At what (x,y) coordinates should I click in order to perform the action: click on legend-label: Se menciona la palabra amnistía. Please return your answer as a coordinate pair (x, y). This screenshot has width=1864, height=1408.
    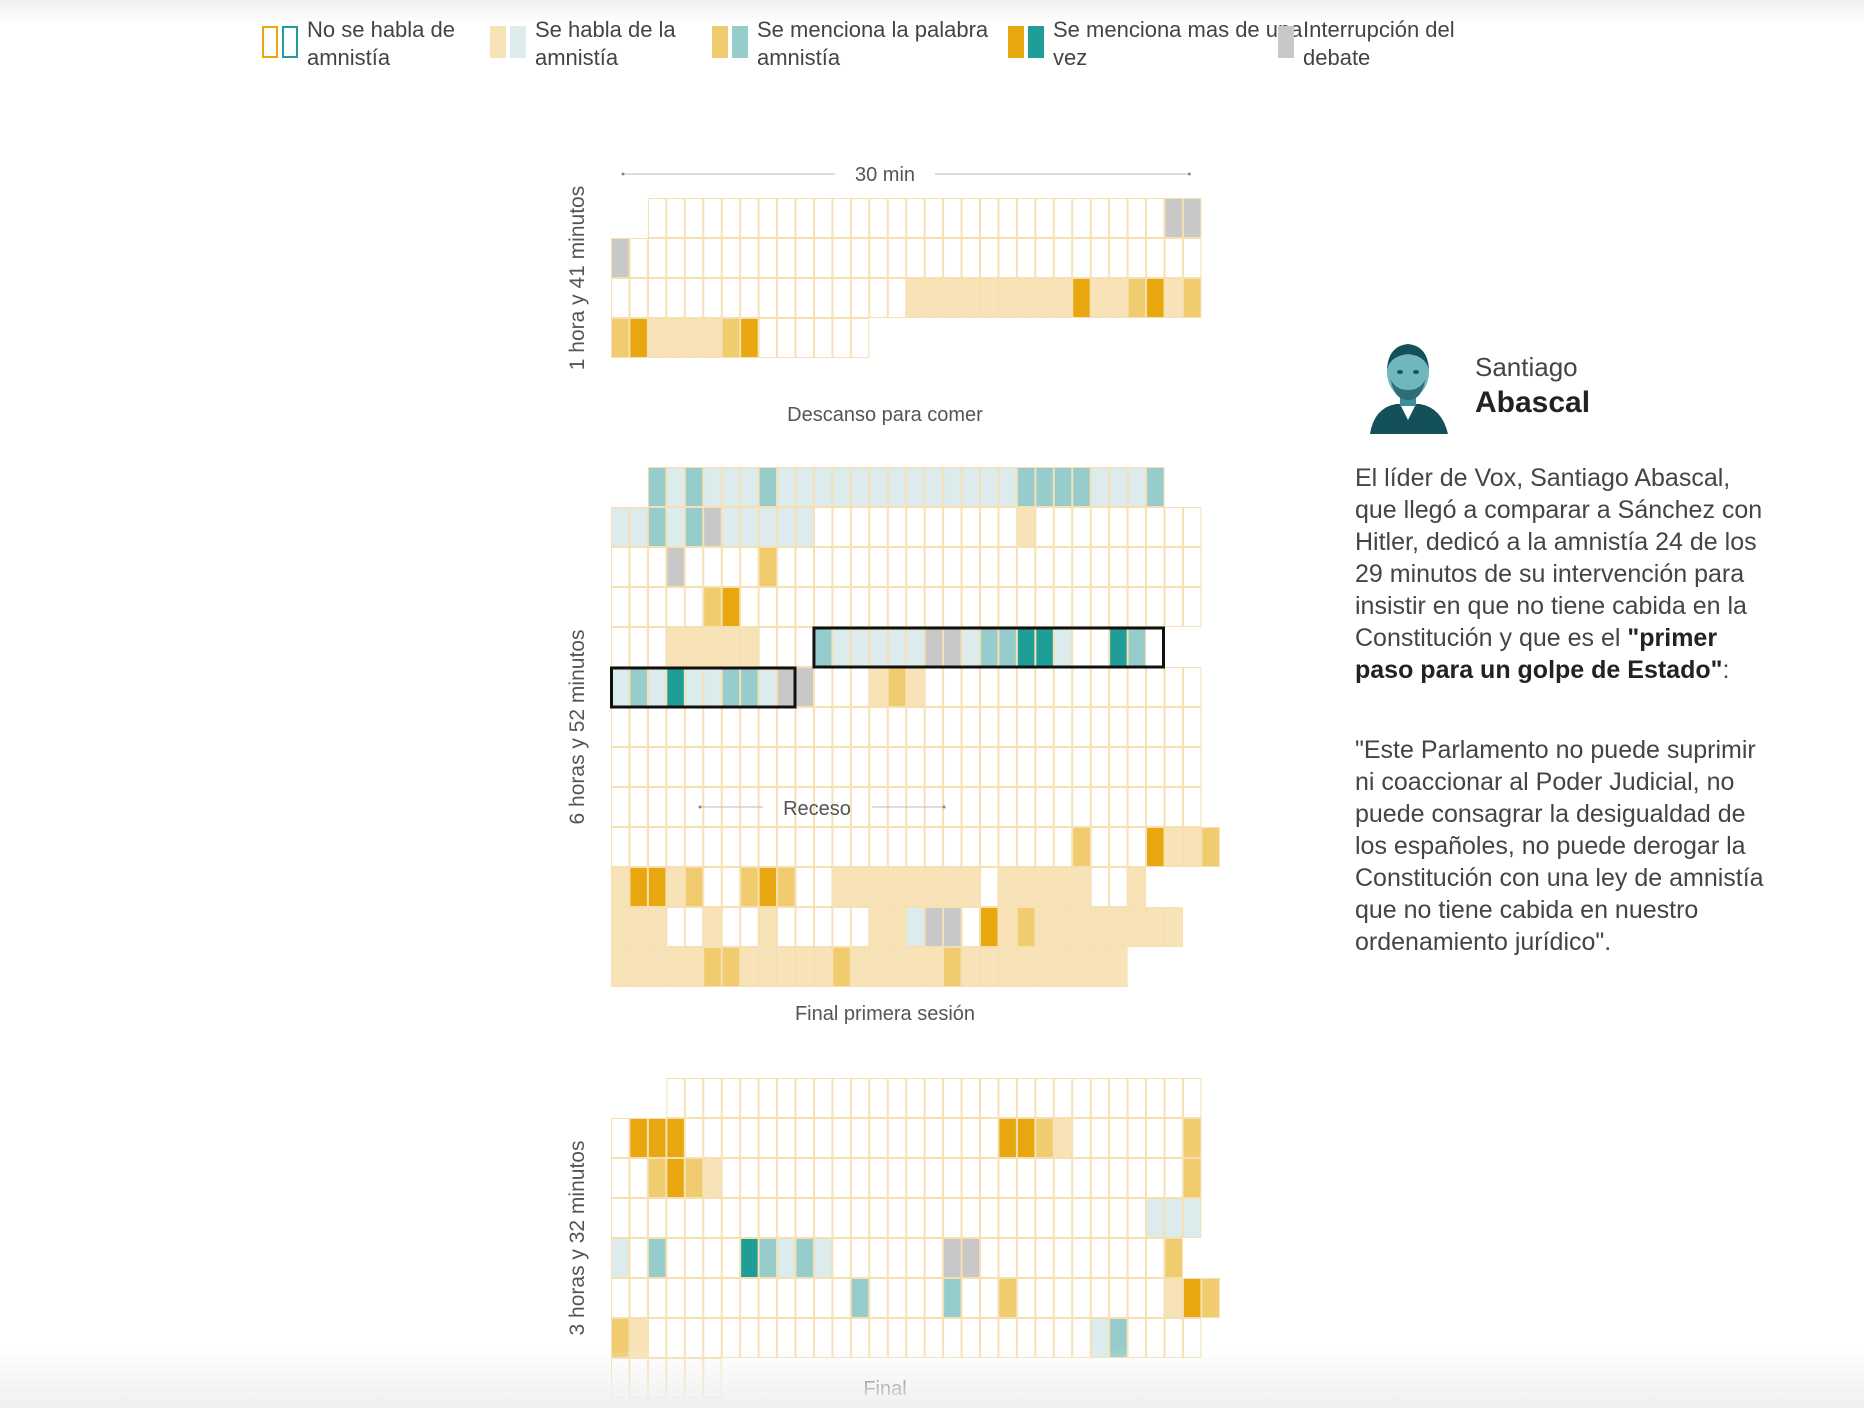
    Looking at the image, I should click on (873, 43).